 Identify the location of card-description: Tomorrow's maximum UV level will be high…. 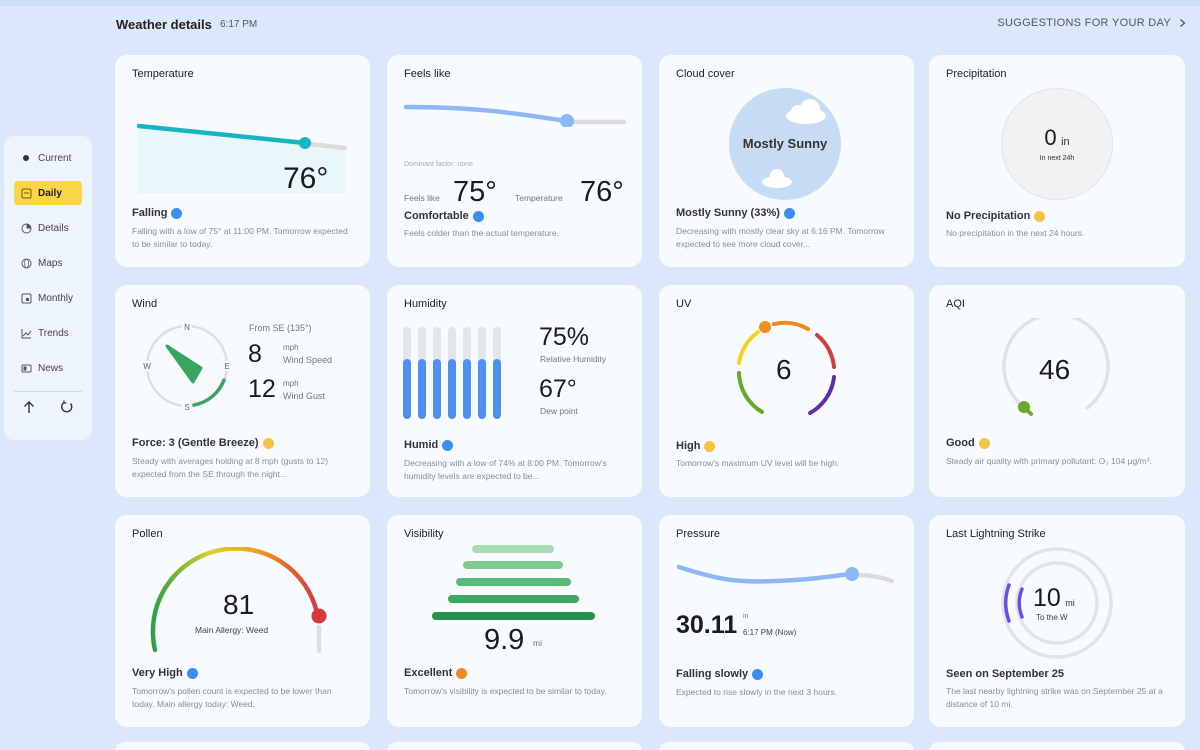
(758, 463).